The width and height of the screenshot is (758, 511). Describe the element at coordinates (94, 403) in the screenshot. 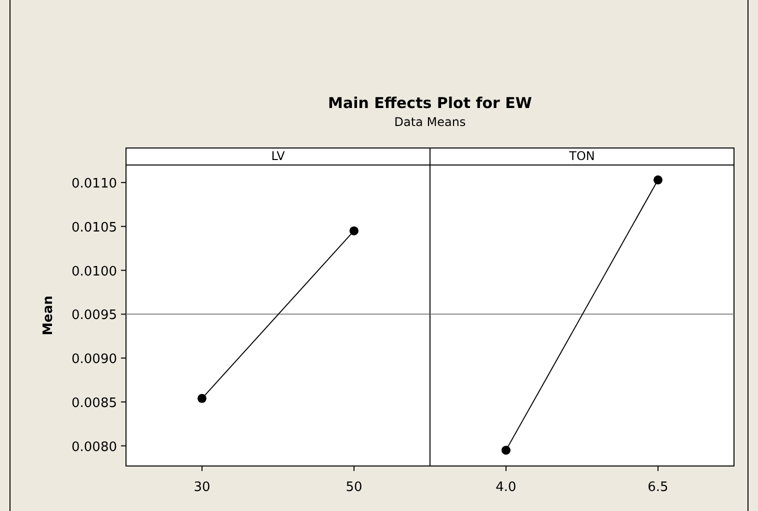

I see `y-tick-label: 0.0085` at that location.